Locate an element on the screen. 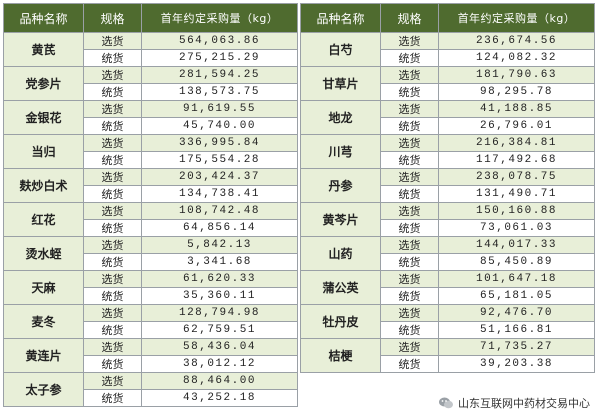  header-spec: 规格 is located at coordinates (112, 18).